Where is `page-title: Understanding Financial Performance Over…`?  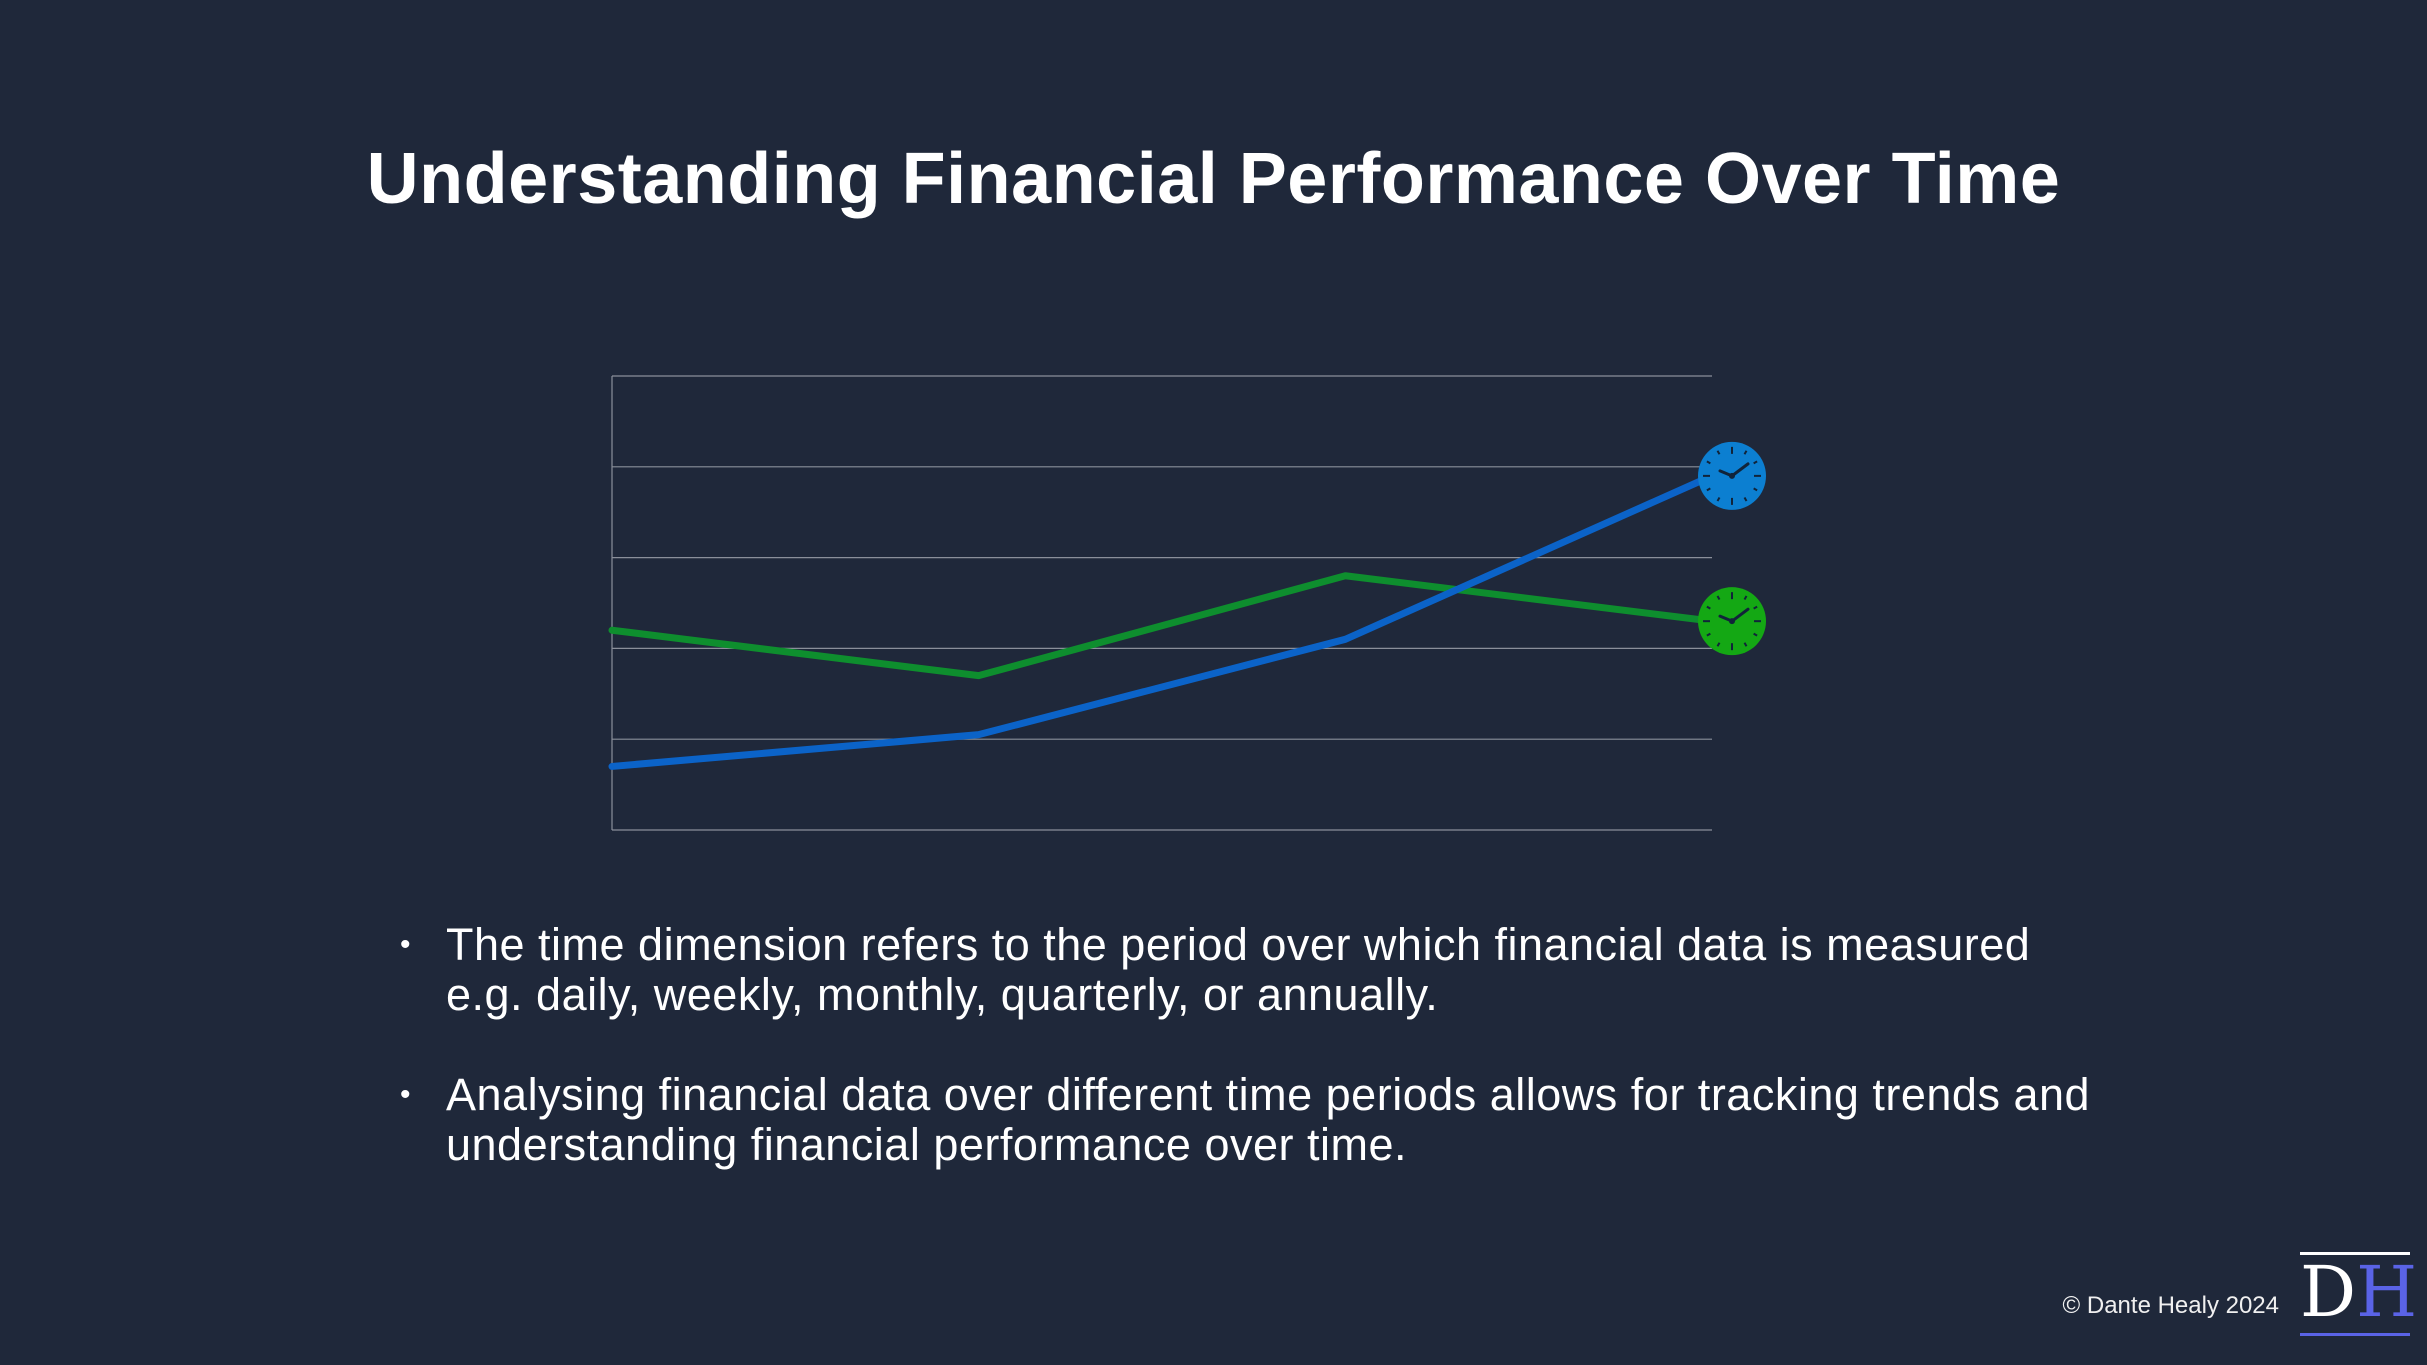
page-title: Understanding Financial Performance Over… is located at coordinates (1213, 179).